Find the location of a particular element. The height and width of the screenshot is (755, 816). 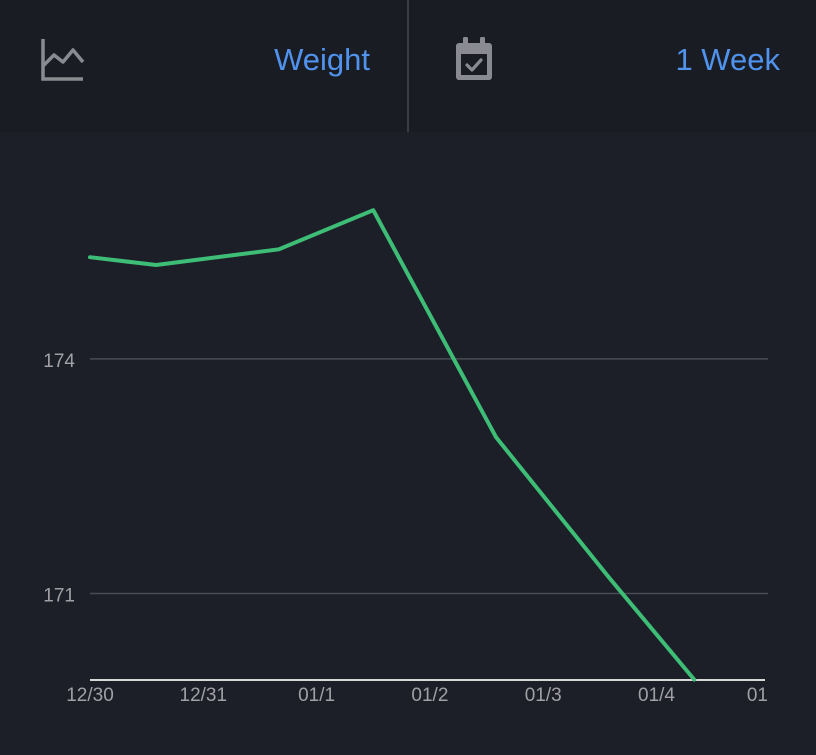

x-tick-label: 12/30 is located at coordinates (90, 695).